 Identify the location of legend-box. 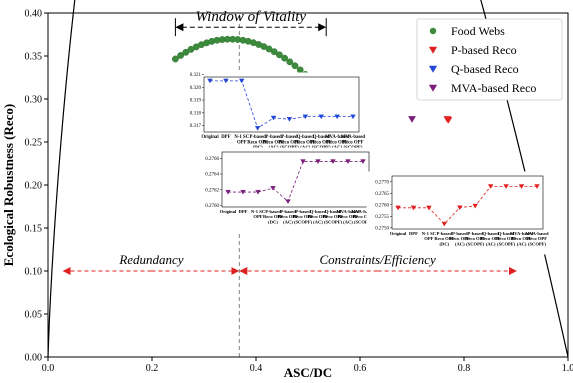
(489, 59).